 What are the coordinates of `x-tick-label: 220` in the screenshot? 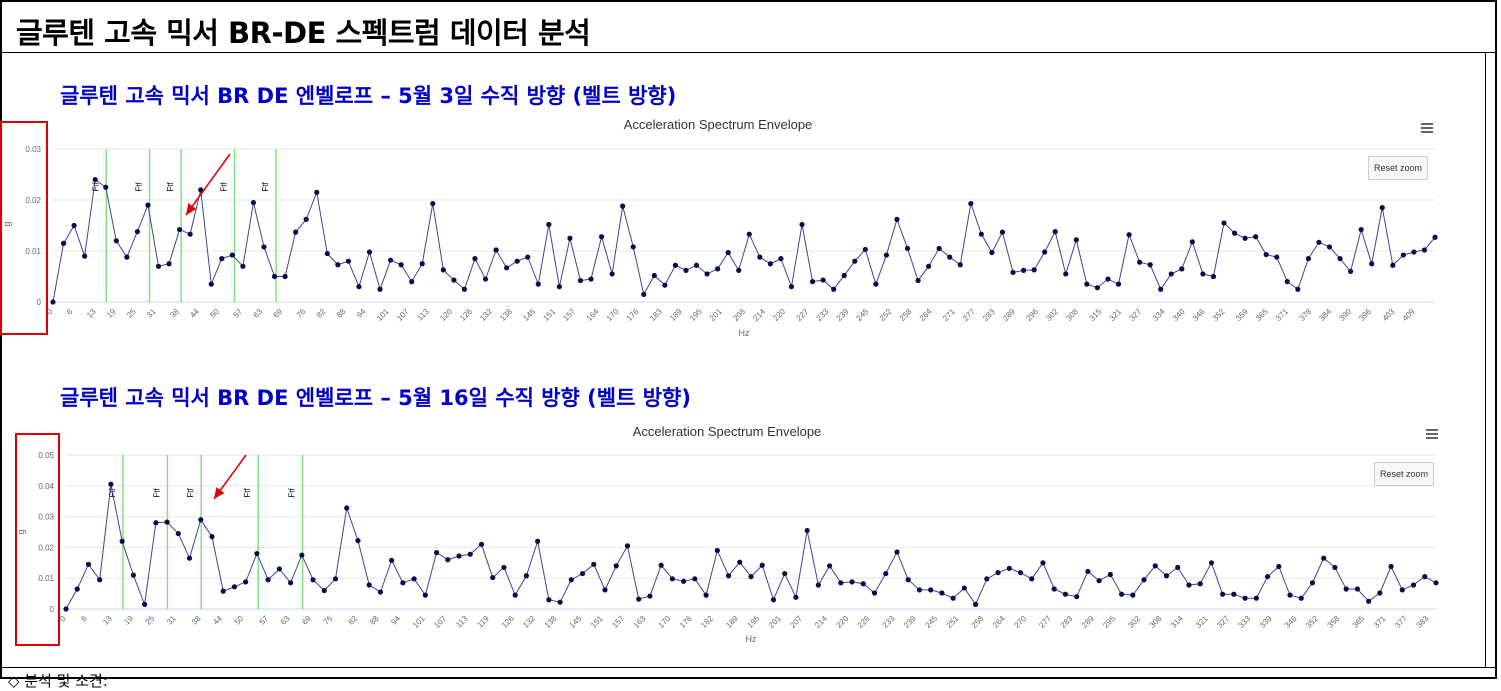 It's located at (779, 315).